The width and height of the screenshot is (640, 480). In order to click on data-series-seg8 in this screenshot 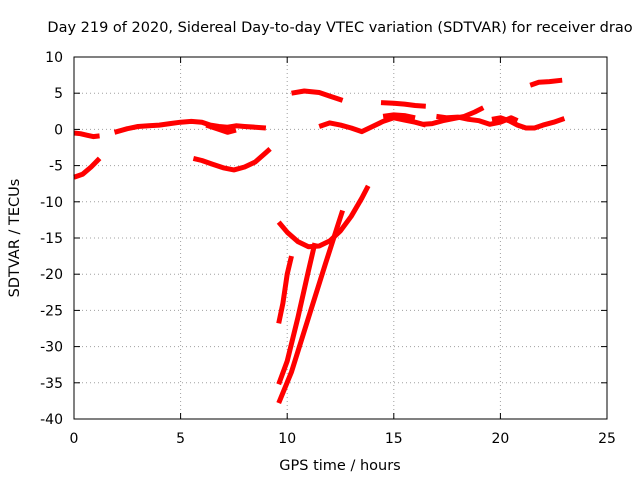, I will do `click(297, 314)`.